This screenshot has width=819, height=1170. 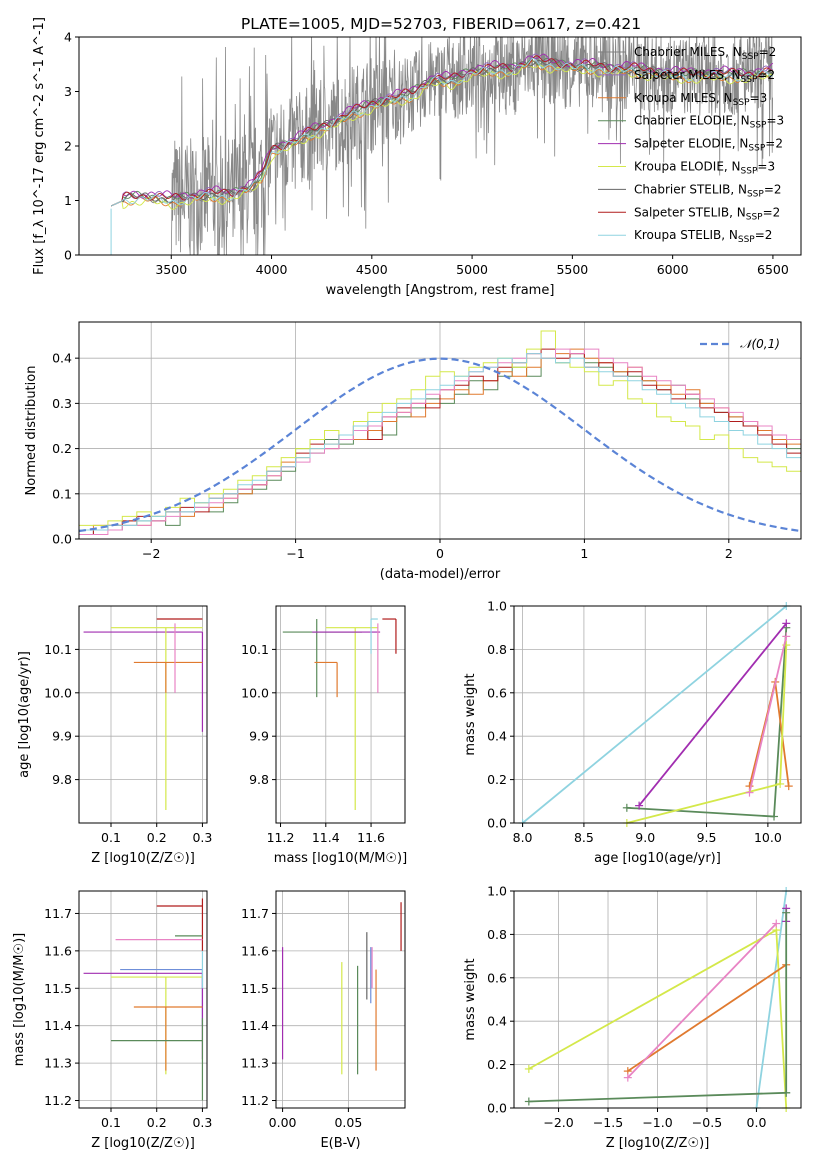 I want to click on normal-pdf-curve, so click(x=440, y=445).